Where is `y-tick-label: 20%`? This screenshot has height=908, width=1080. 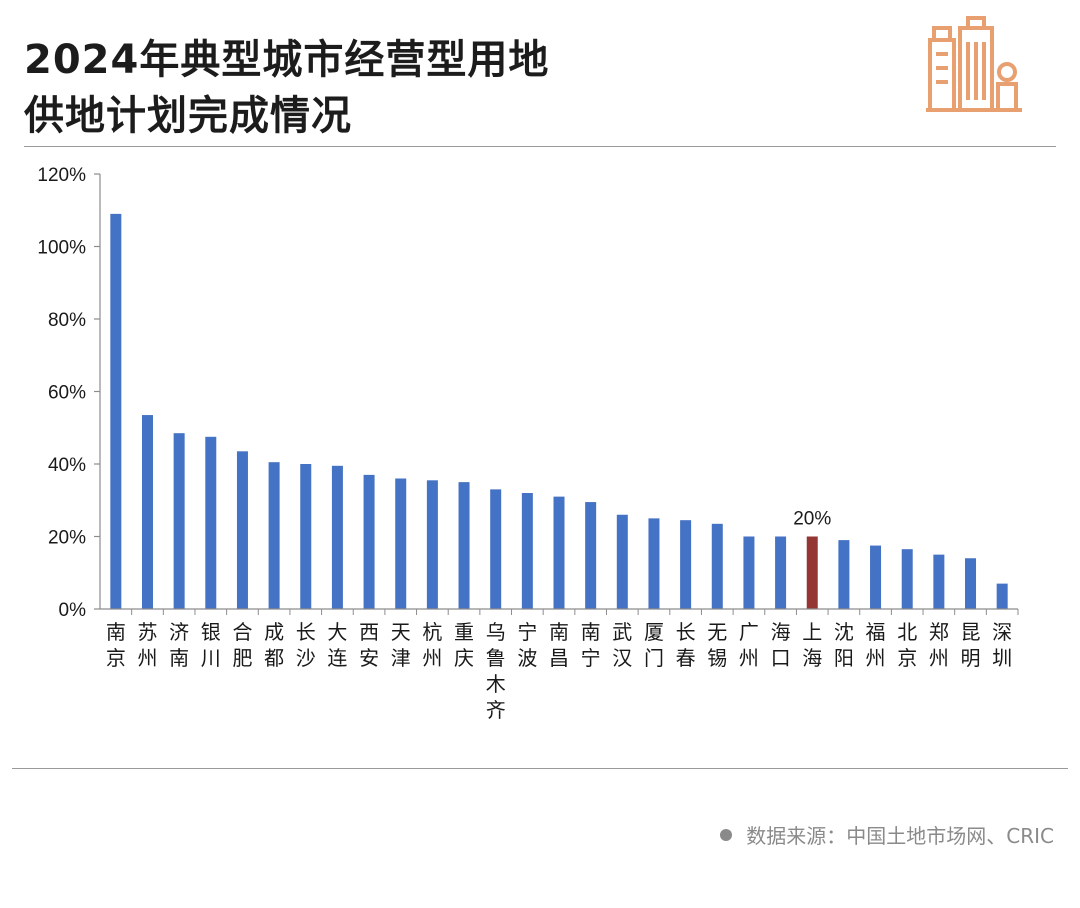 y-tick-label: 20% is located at coordinates (67, 538).